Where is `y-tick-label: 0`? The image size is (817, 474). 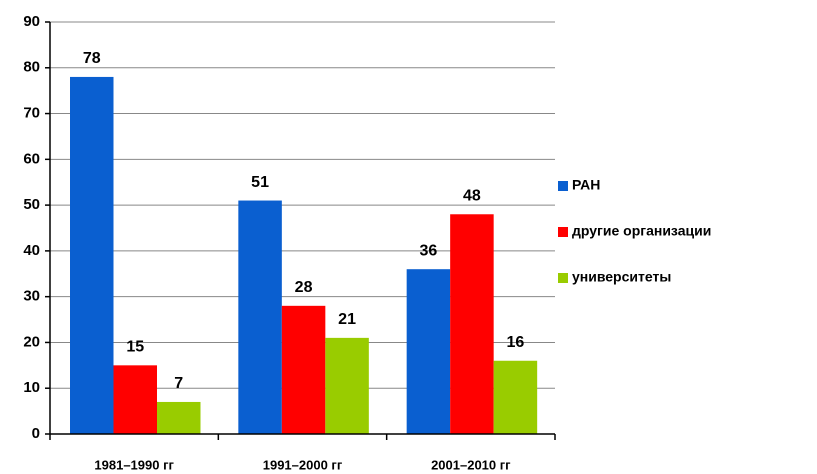 y-tick-label: 0 is located at coordinates (36, 433).